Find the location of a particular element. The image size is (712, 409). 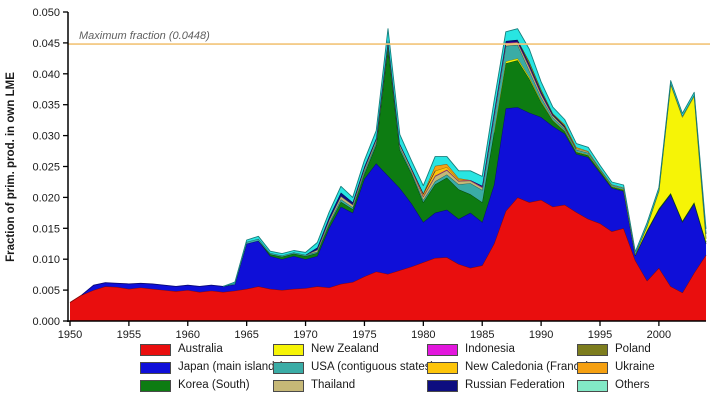

x-tick-label: 1960 is located at coordinates (188, 335).